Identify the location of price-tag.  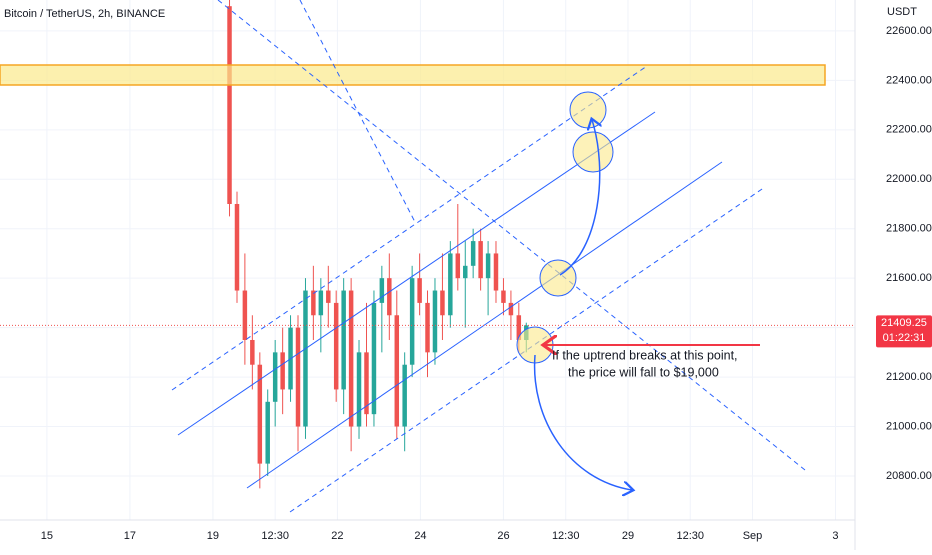
(904, 331).